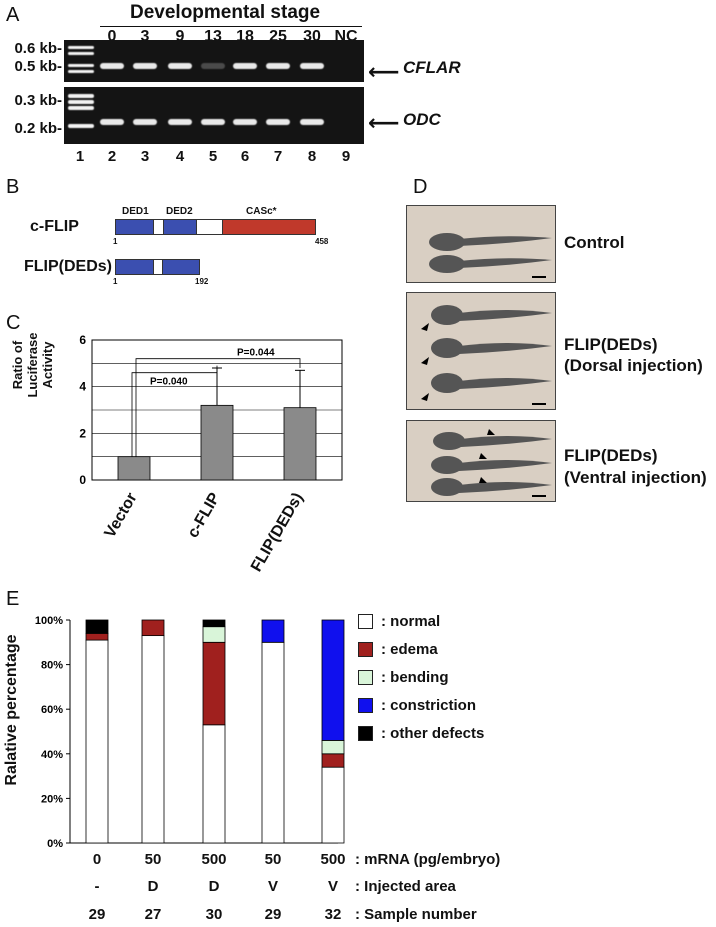 The height and width of the screenshot is (927, 716). I want to click on x-row-label-samples: : Sample number, so click(416, 914).